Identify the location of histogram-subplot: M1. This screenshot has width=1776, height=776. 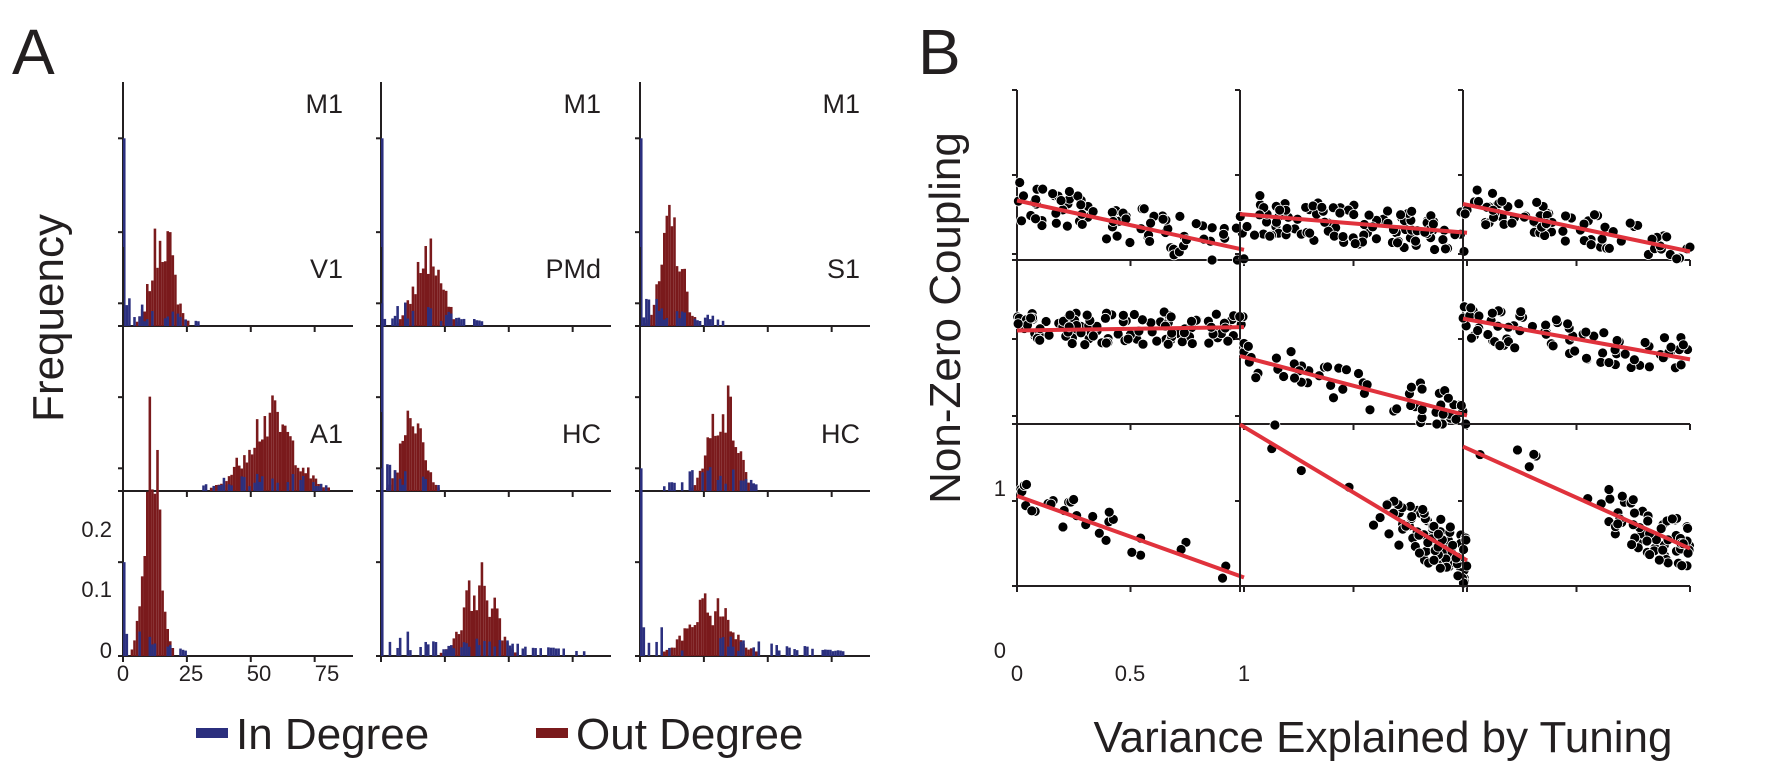
(235, 207).